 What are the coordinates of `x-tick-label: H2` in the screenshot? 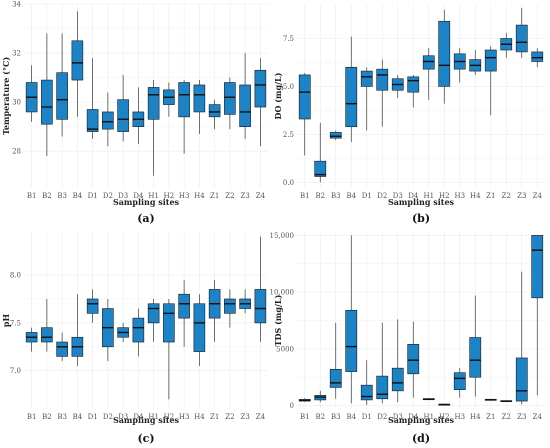 It's located at (444, 196).